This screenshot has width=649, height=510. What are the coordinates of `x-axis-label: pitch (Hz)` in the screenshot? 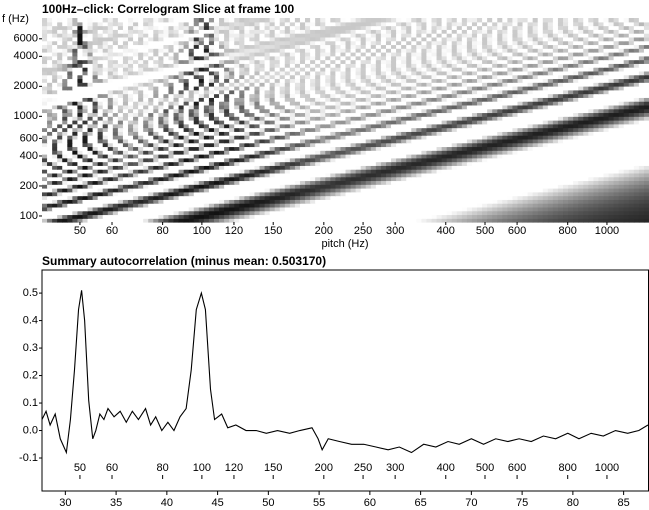 It's located at (344, 244).